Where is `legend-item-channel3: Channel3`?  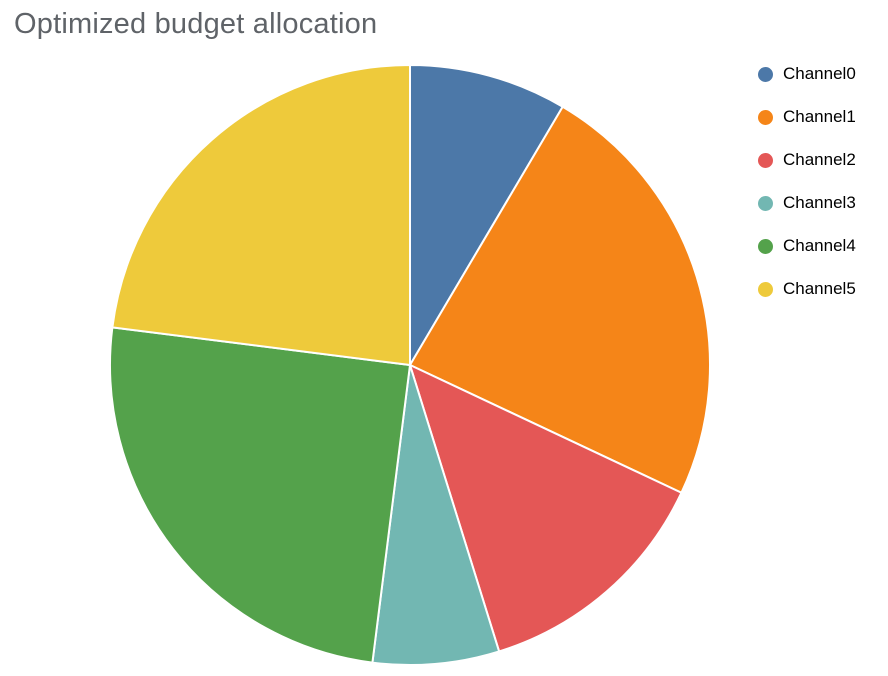
legend-item-channel3: Channel3 is located at coordinates (807, 203).